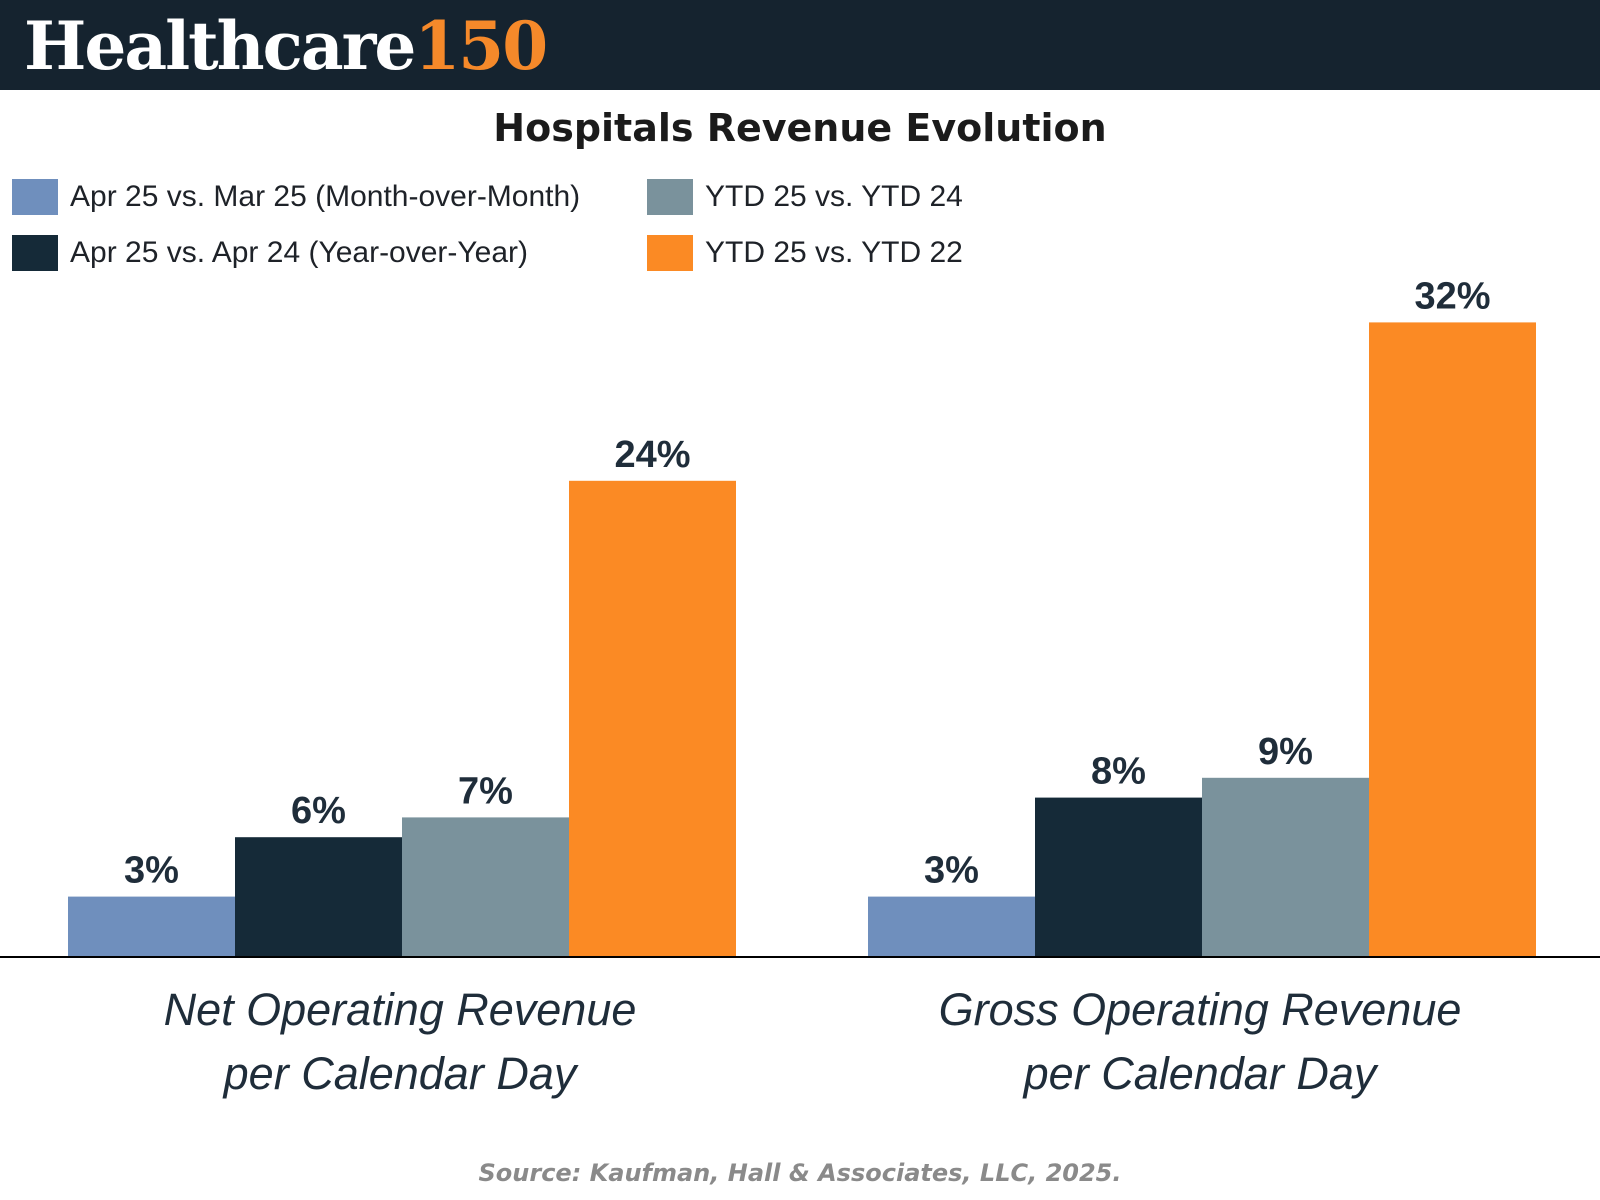 The height and width of the screenshot is (1200, 1600). I want to click on category-label-gross: Gross Operating Revenue per Calendar Day, so click(1200, 1042).